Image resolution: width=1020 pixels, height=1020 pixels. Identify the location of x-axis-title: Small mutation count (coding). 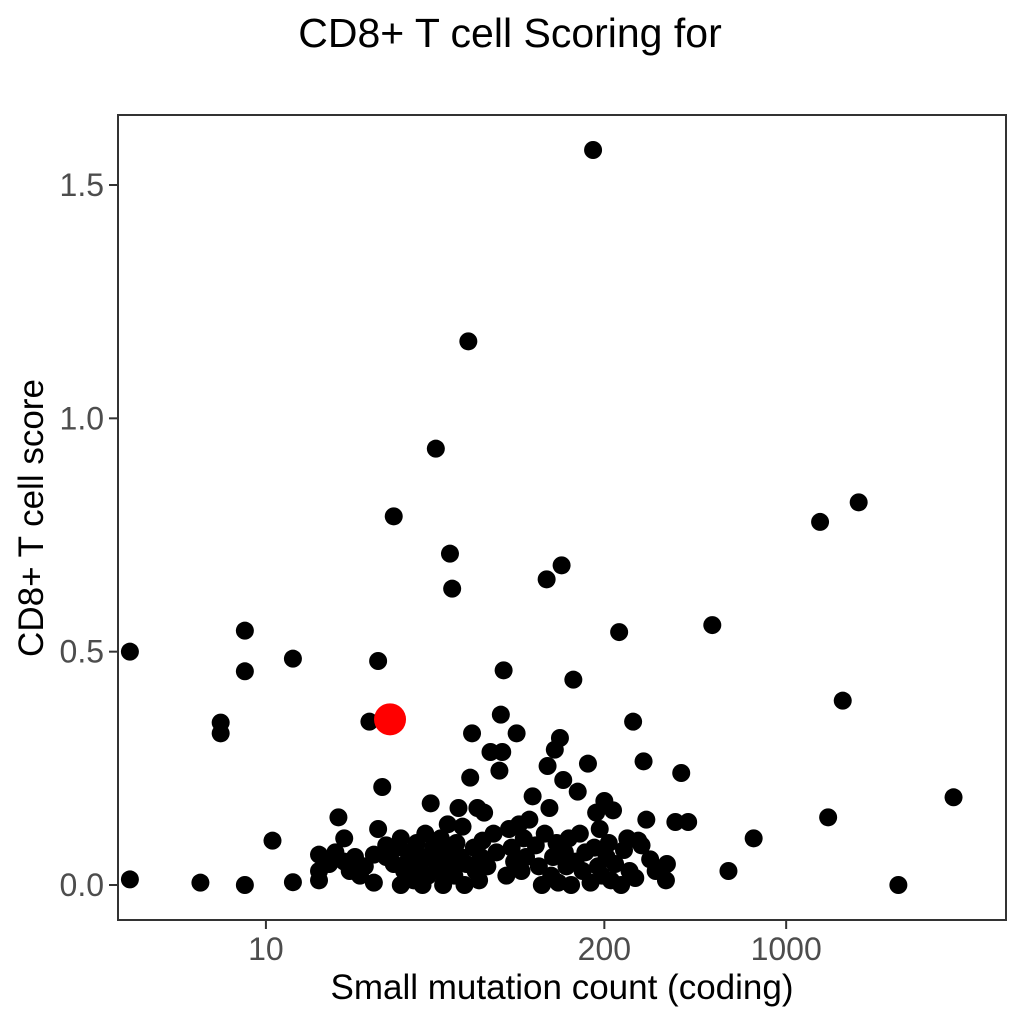
(562, 987).